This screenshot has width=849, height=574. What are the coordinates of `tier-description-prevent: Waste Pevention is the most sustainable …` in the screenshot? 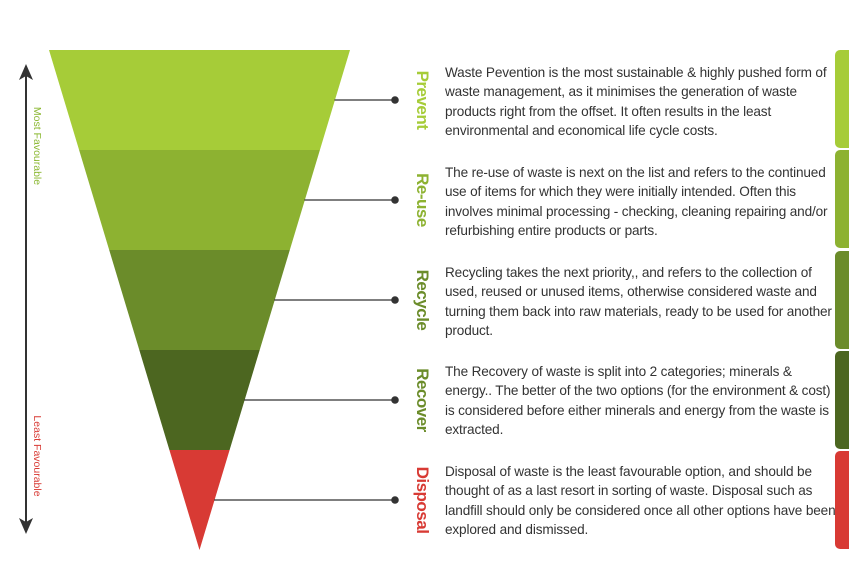 It's located at (636, 101).